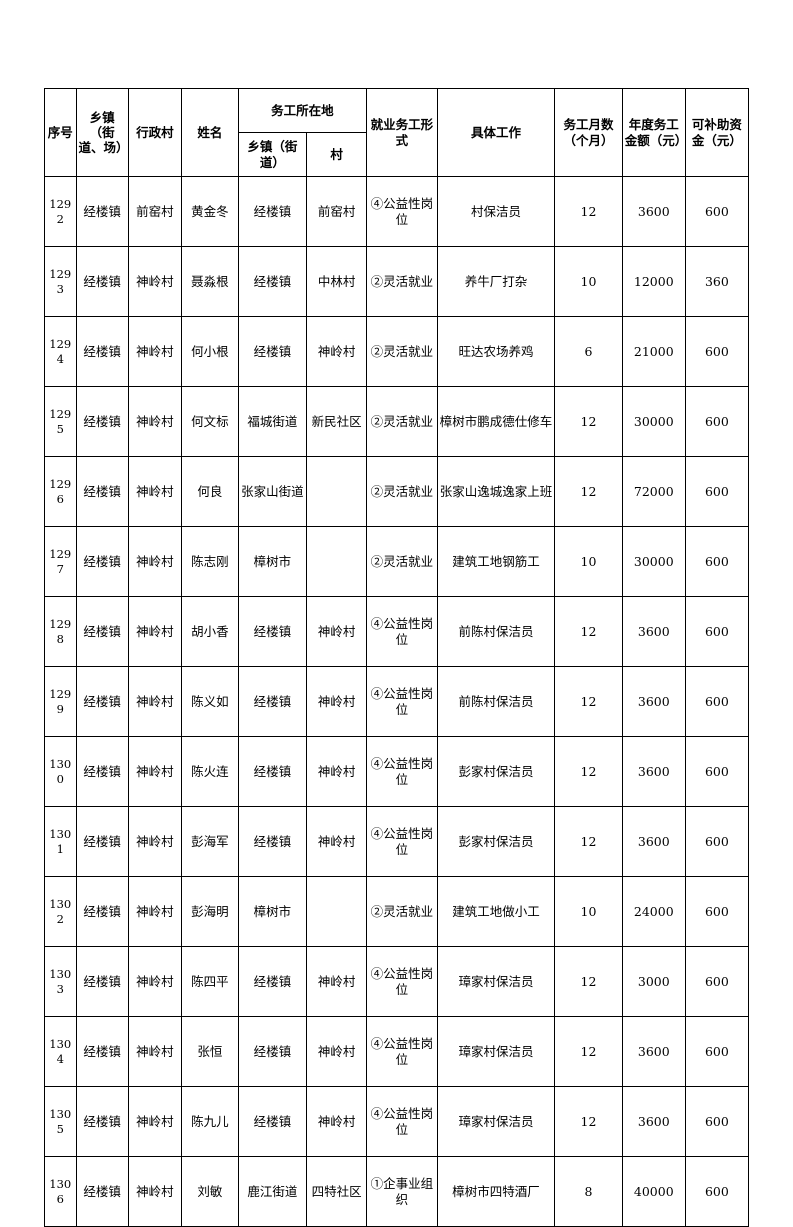  I want to click on cell-name: 陈火连, so click(210, 771).